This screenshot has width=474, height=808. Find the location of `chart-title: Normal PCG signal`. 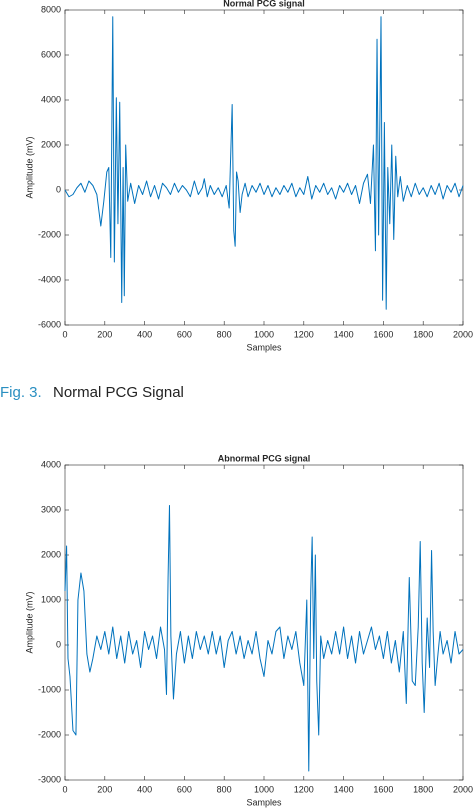

chart-title: Normal PCG signal is located at coordinates (264, 4).